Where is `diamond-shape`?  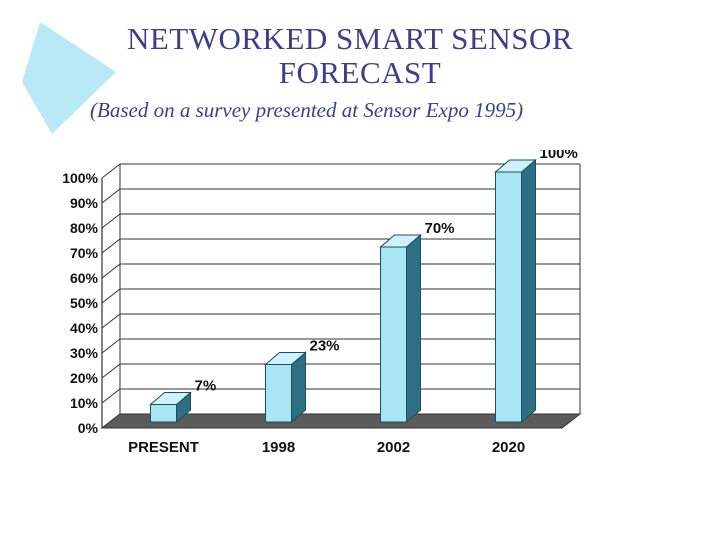
diamond-shape is located at coordinates (69, 78).